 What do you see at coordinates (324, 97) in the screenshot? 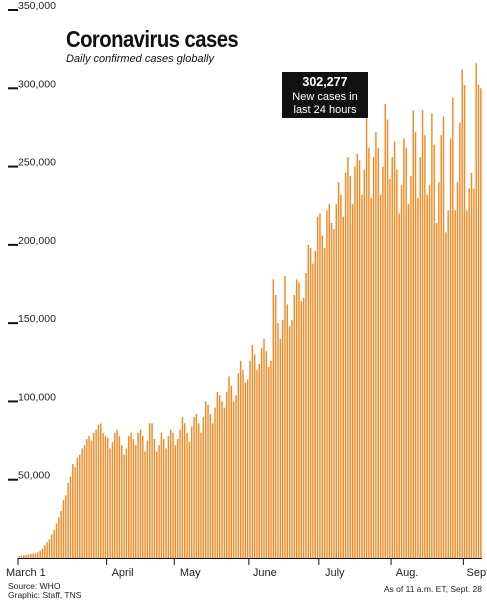
I see `callout-text-line1: New cases in` at bounding box center [324, 97].